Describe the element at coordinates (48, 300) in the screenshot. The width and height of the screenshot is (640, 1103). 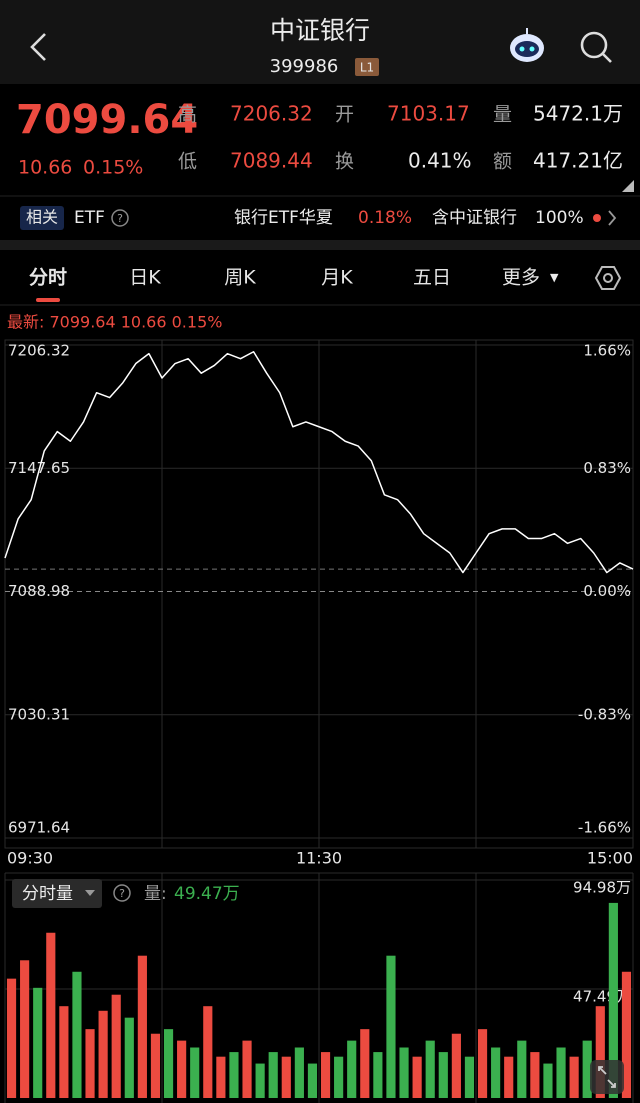
I see `active-tab-indicator` at that location.